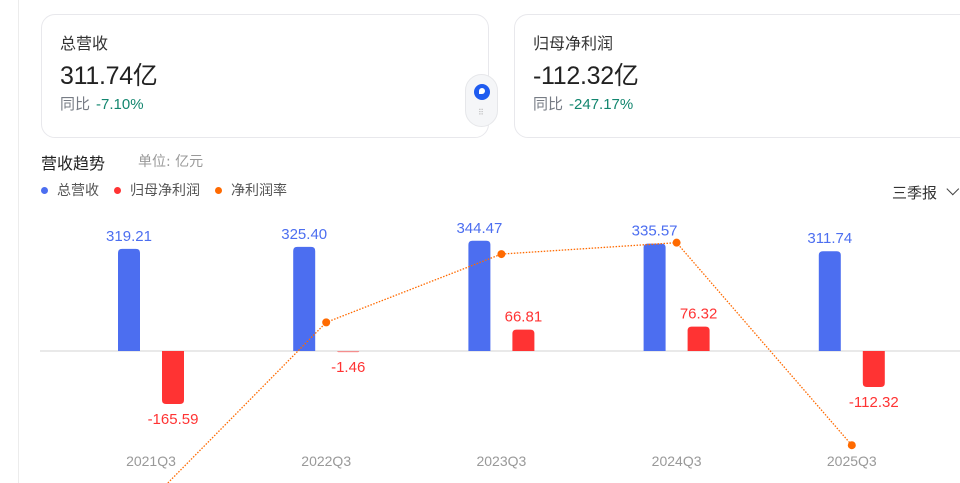 This screenshot has width=960, height=483. Describe the element at coordinates (151, 461) in the screenshot. I see `x-axis-label: 2021Q3` at that location.